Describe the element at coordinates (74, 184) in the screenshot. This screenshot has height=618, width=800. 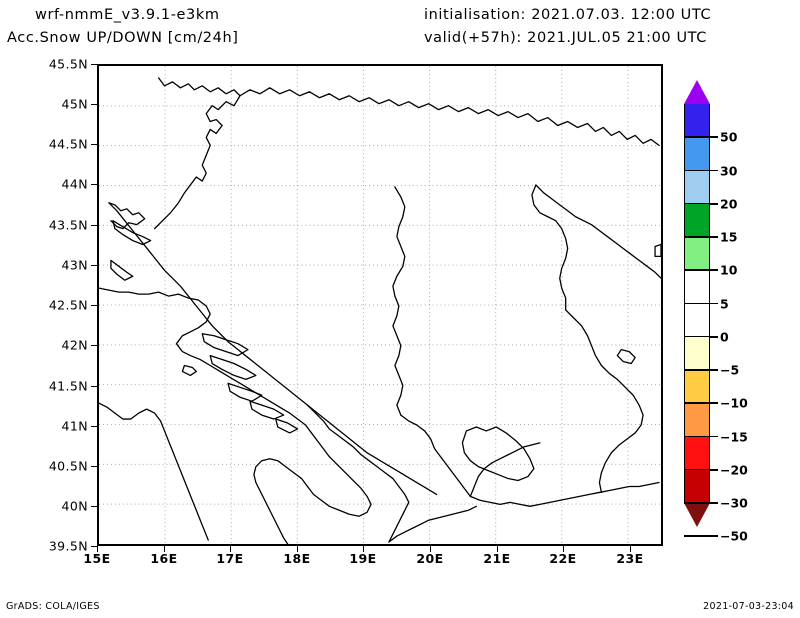
I see `y-tick-label: 44N` at that location.